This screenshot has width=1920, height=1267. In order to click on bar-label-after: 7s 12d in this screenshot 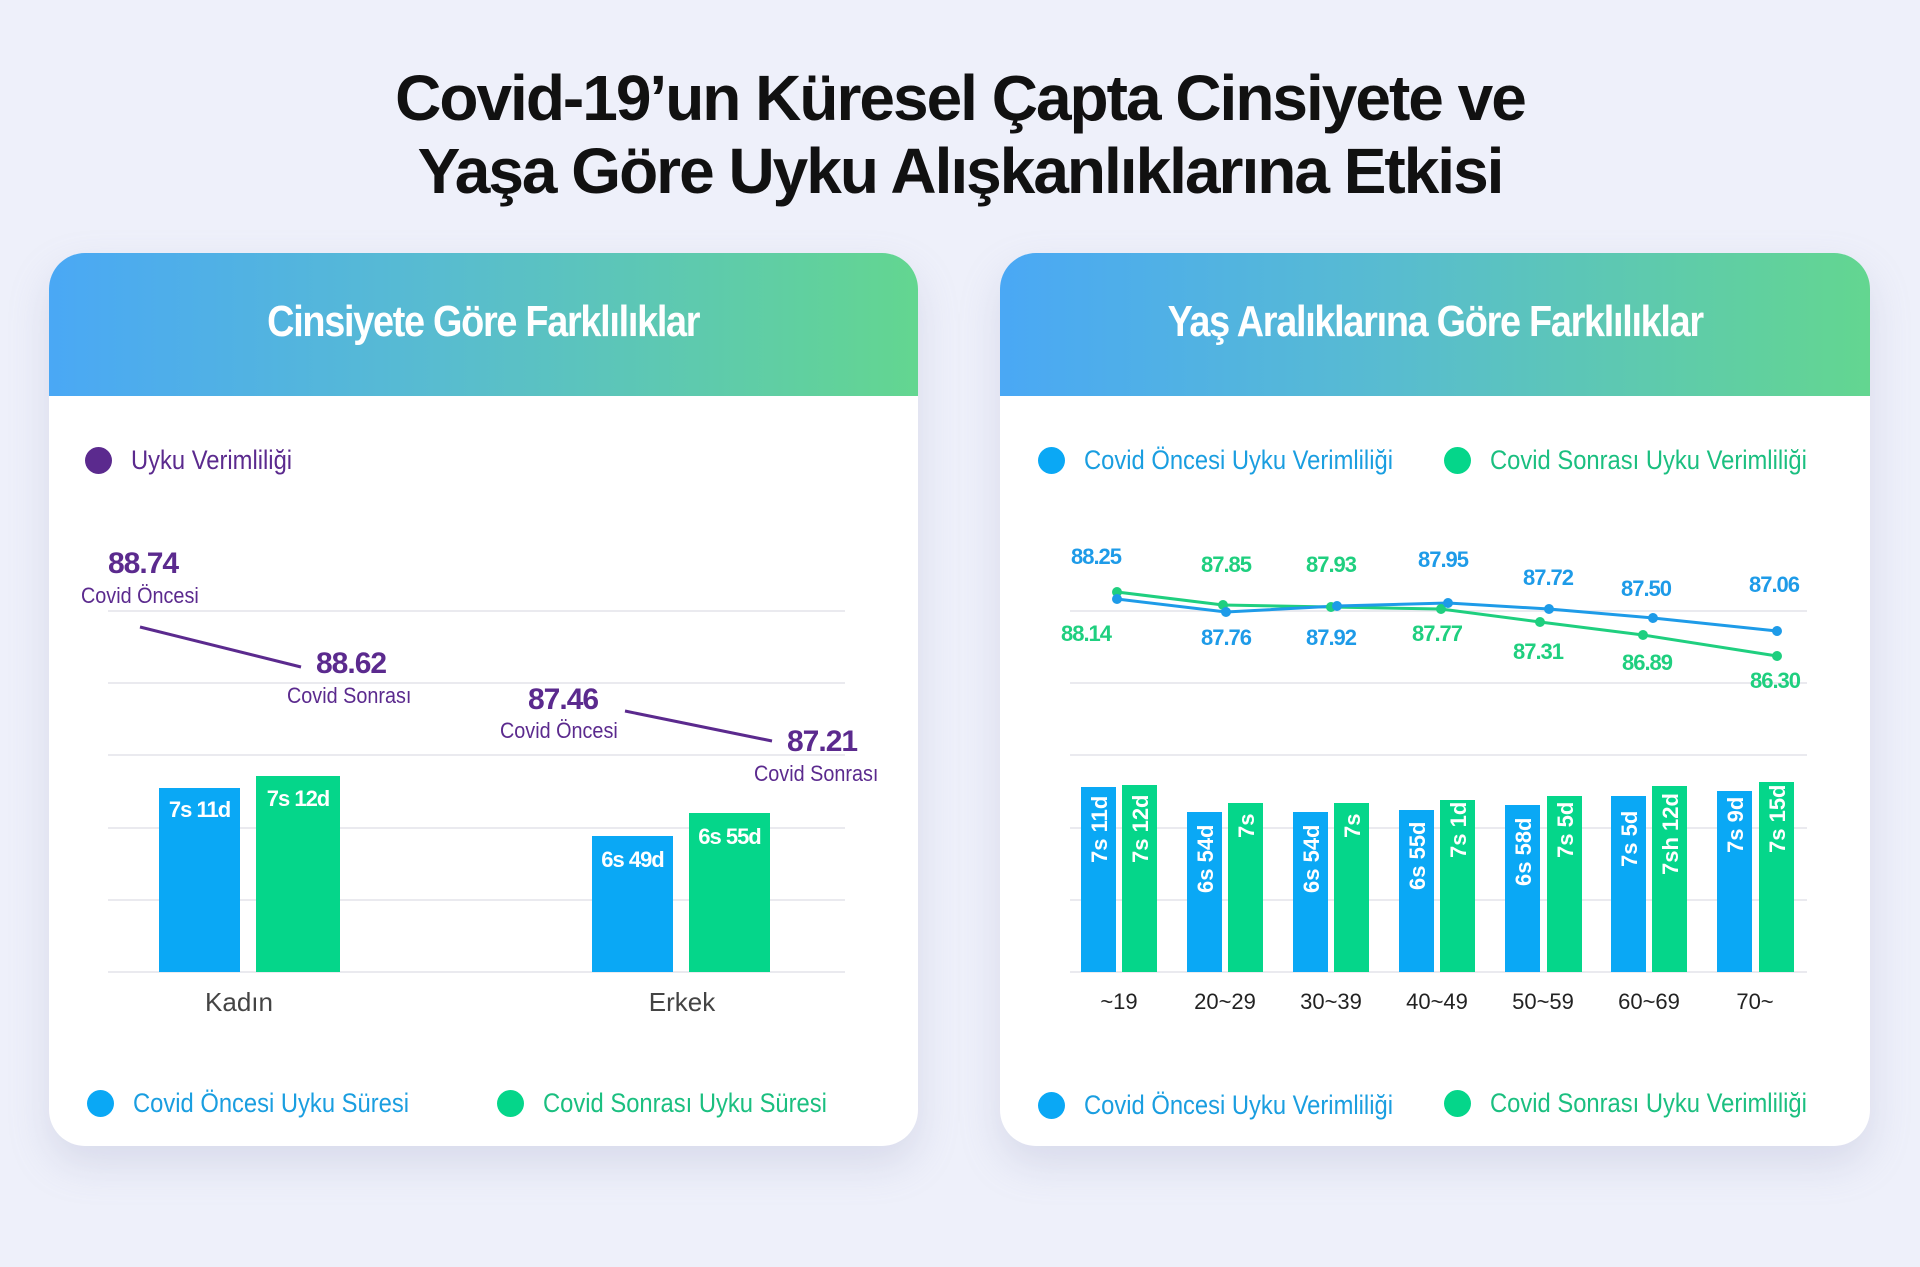, I will do `click(1140, 829)`.